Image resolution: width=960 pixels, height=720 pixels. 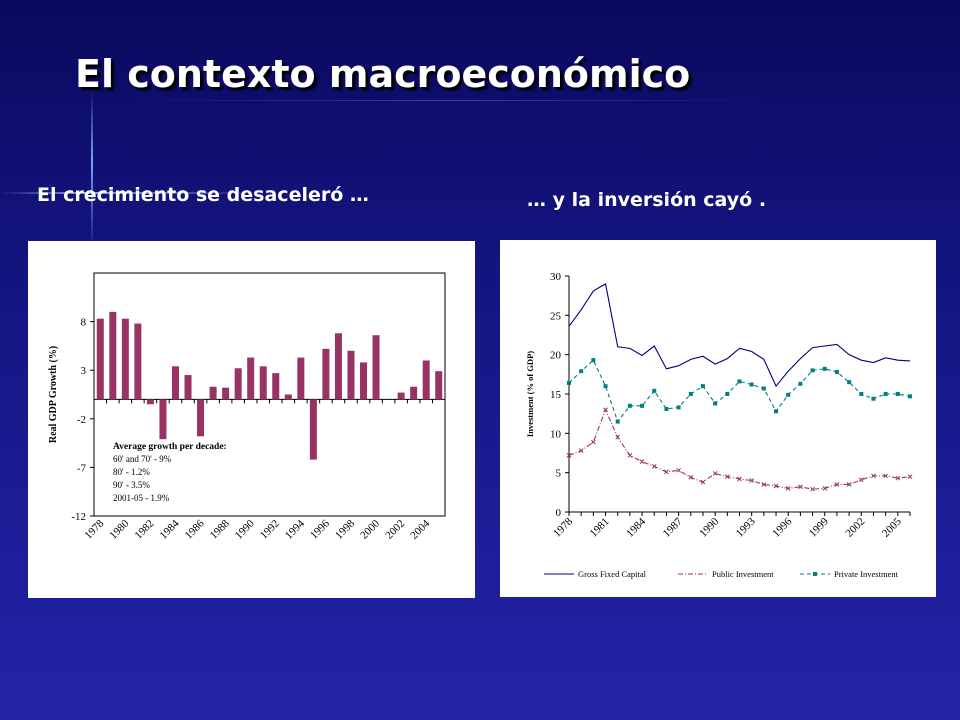 What do you see at coordinates (892, 527) in the screenshot?
I see `x-tick-label: 2005` at bounding box center [892, 527].